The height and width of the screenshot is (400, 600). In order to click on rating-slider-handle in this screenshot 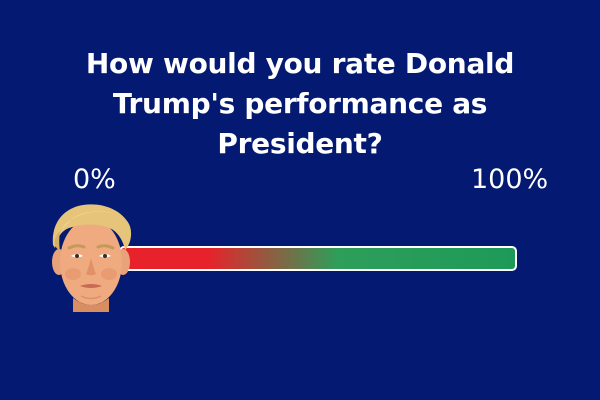, I will do `click(91, 256)`.